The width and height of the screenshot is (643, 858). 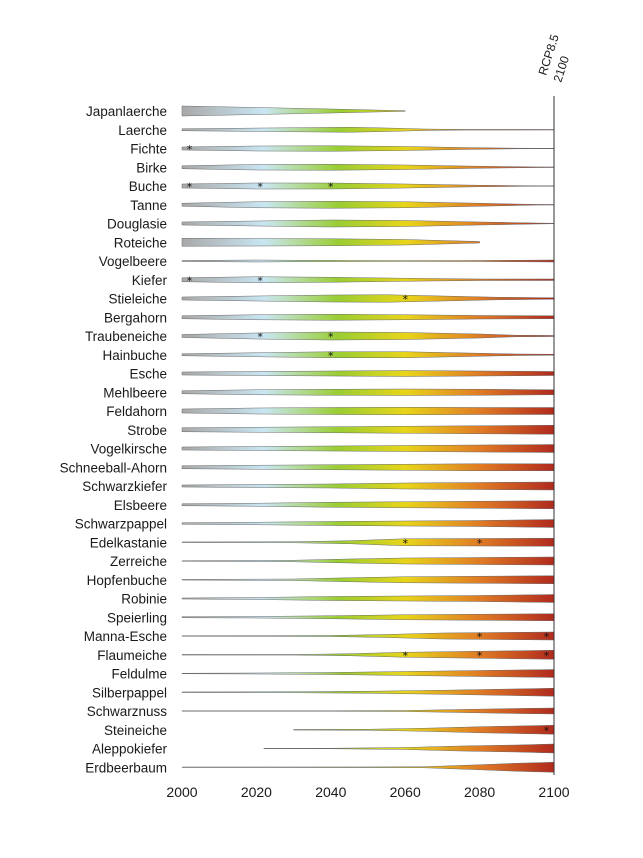 What do you see at coordinates (137, 299) in the screenshot?
I see `species-label: Stieleiche` at bounding box center [137, 299].